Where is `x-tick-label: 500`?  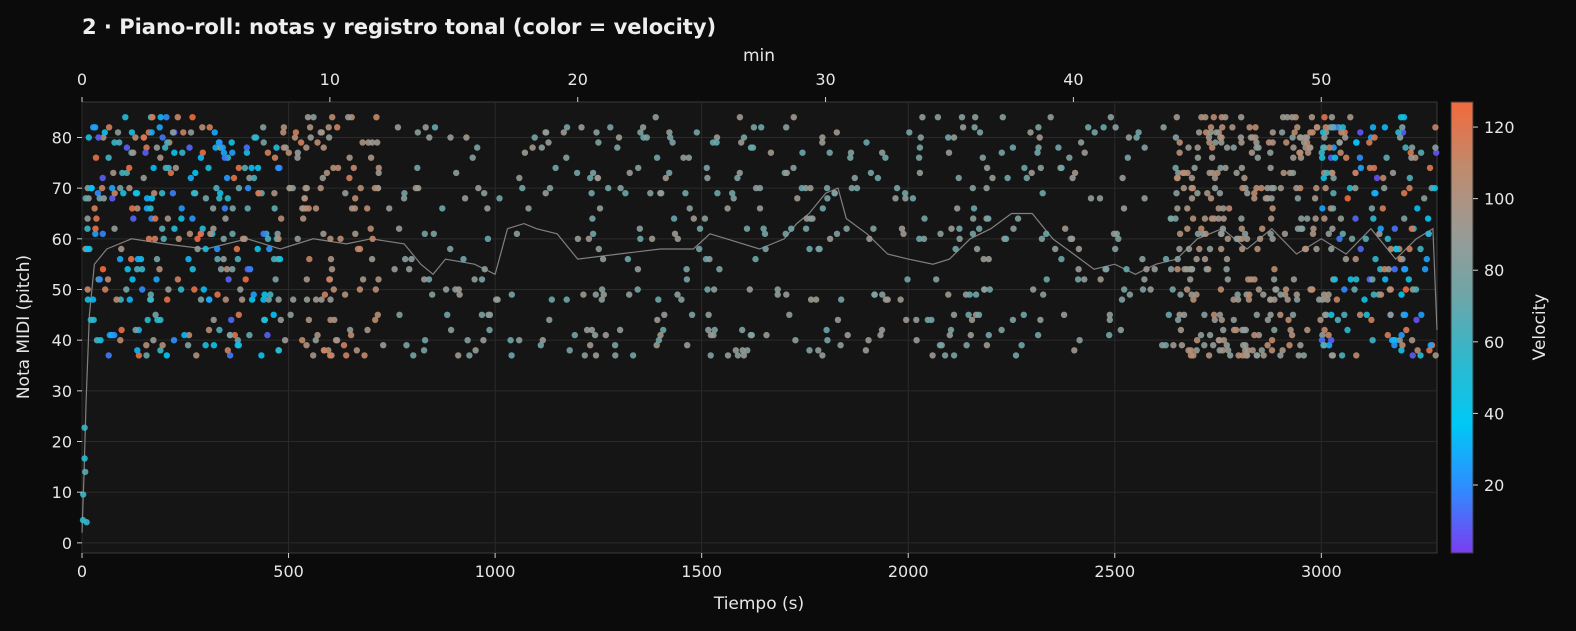 x-tick-label: 500 is located at coordinates (288, 571).